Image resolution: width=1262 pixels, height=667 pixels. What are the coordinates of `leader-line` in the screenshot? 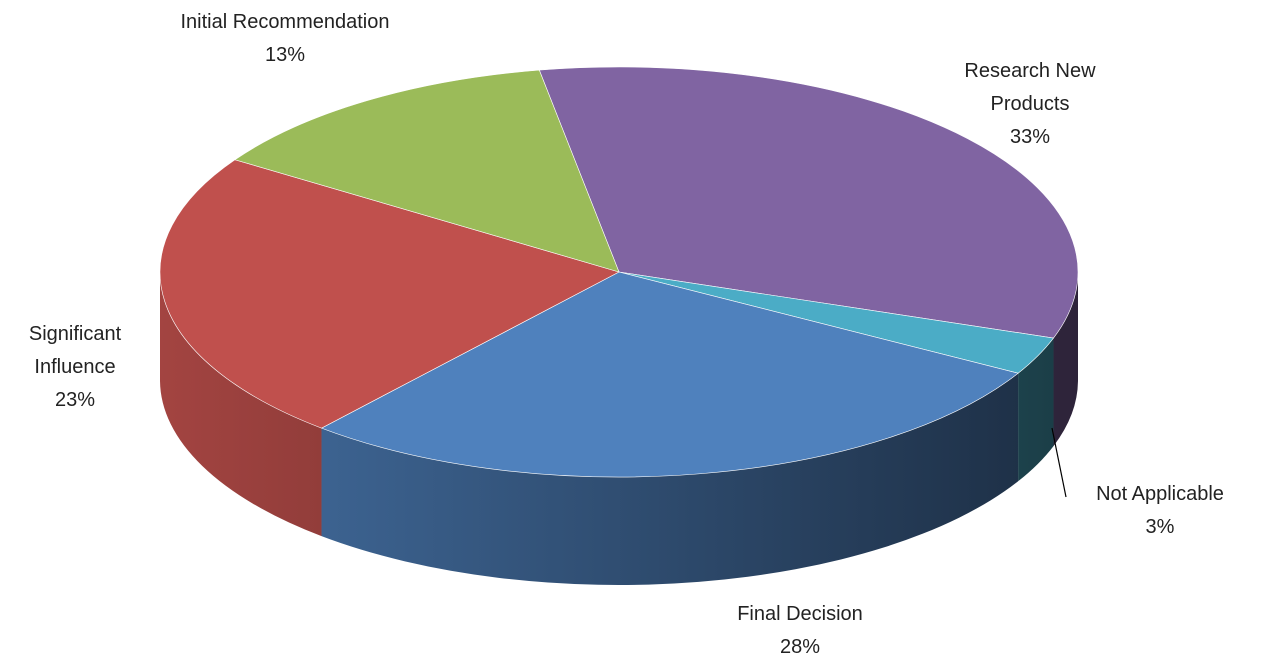 It's located at (1059, 462).